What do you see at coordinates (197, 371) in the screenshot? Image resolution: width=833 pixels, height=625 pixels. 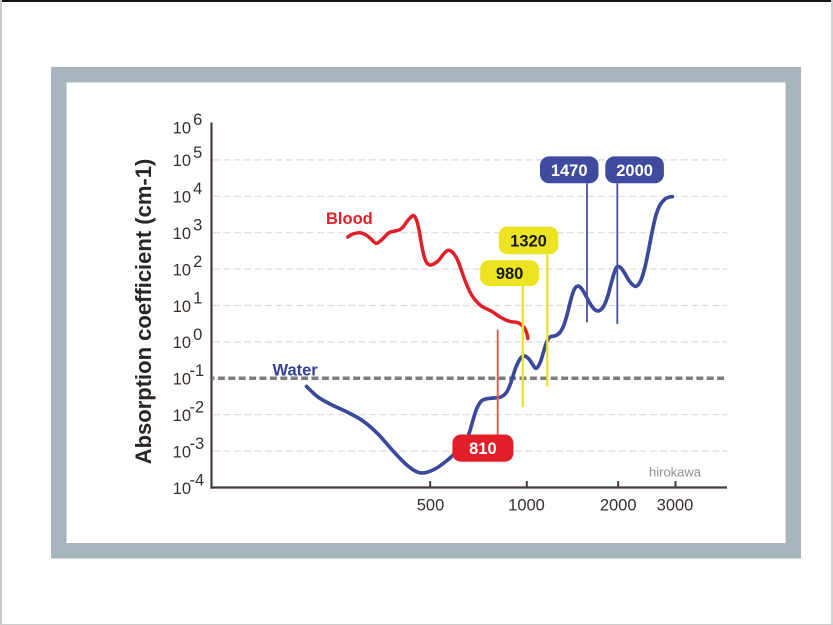 I see `svg-text: -1` at bounding box center [197, 371].